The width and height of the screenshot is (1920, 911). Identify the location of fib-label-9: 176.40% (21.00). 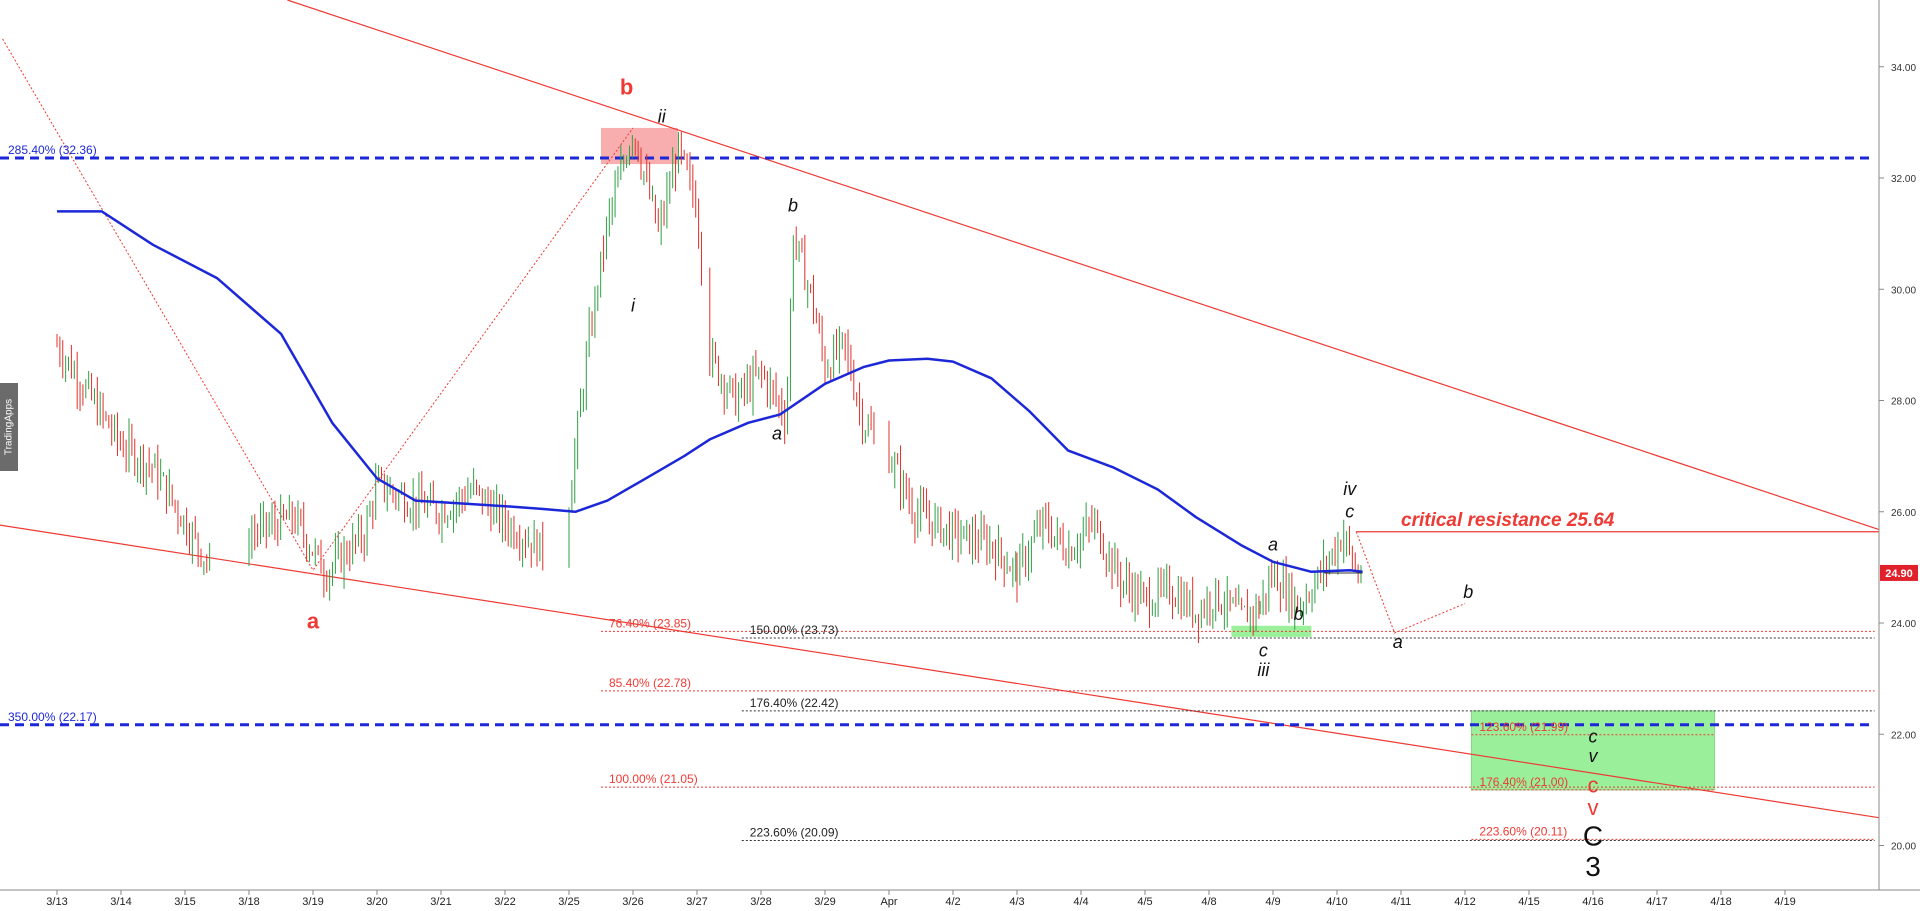
(1523, 782).